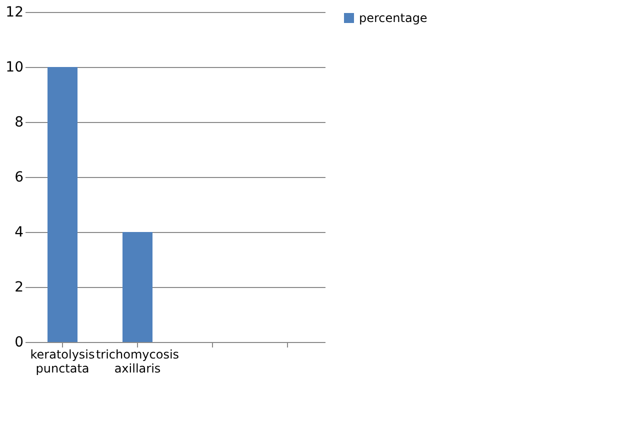 Image resolution: width=639 pixels, height=427 pixels. I want to click on legend-label: percentage, so click(393, 18).